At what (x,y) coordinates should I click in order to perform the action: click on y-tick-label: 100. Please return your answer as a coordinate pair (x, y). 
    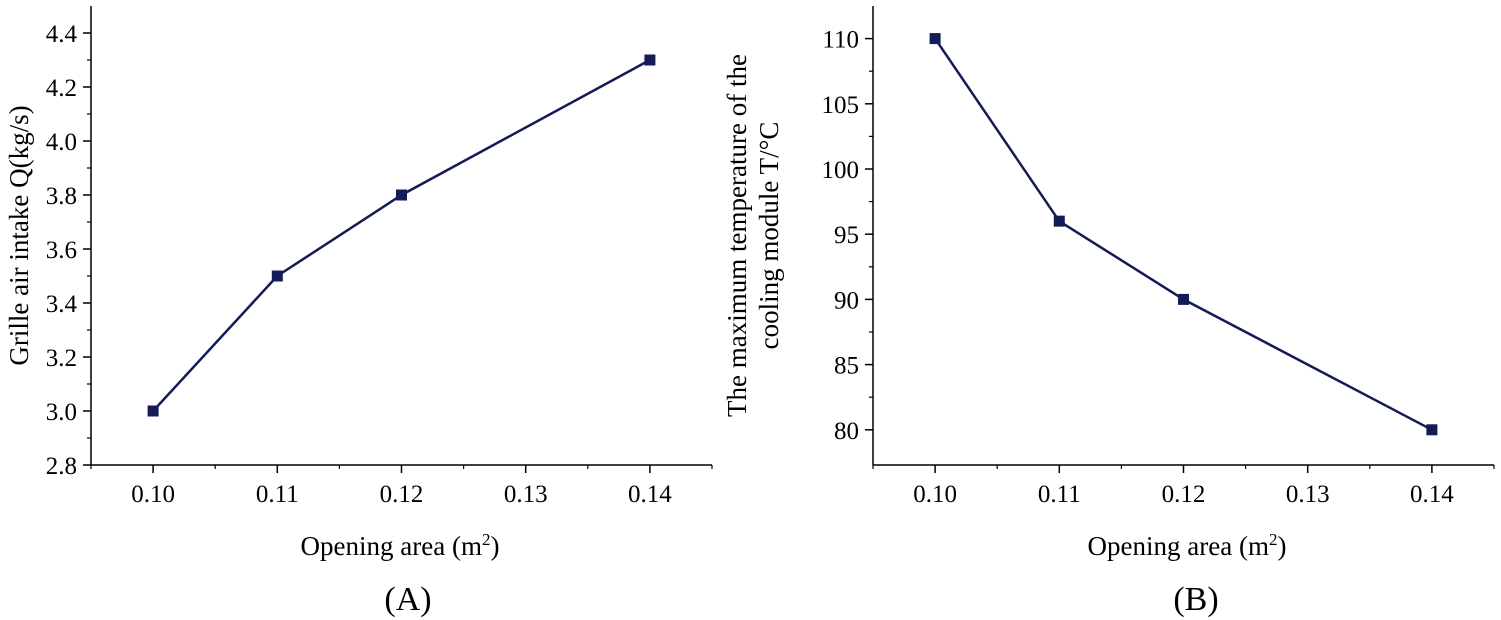
    Looking at the image, I should click on (841, 170).